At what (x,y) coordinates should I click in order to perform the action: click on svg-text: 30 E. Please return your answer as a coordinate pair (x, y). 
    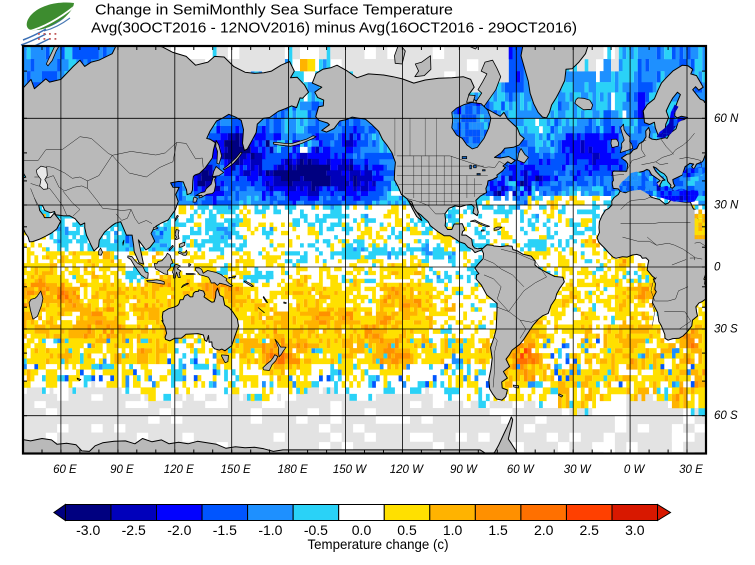
    Looking at the image, I should click on (691, 470).